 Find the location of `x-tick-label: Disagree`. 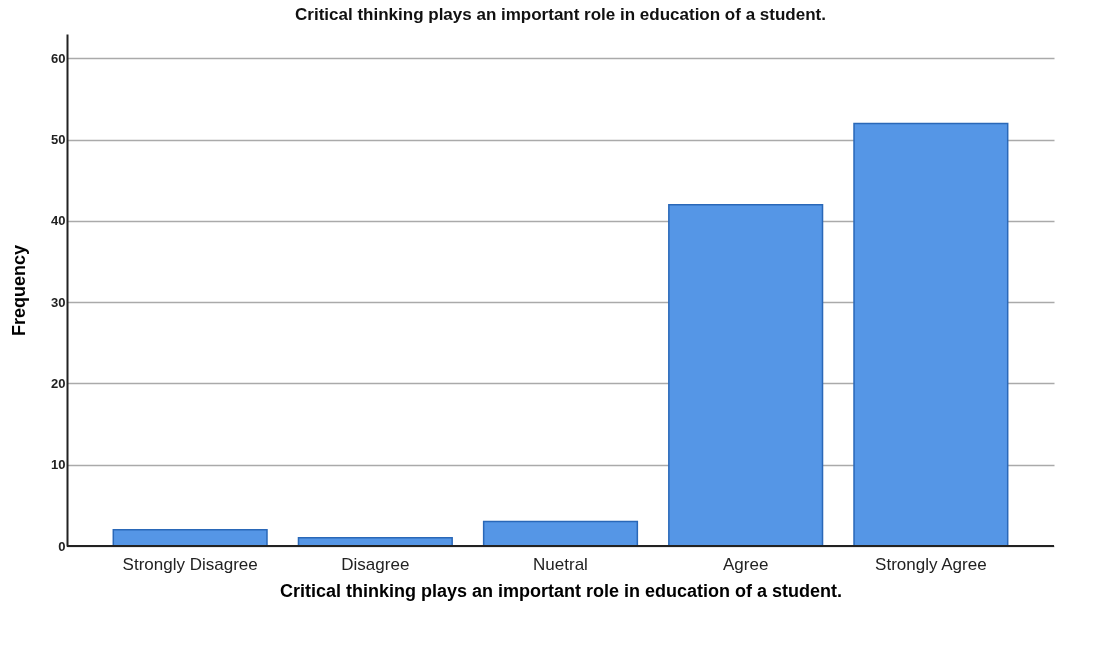

x-tick-label: Disagree is located at coordinates (375, 564).